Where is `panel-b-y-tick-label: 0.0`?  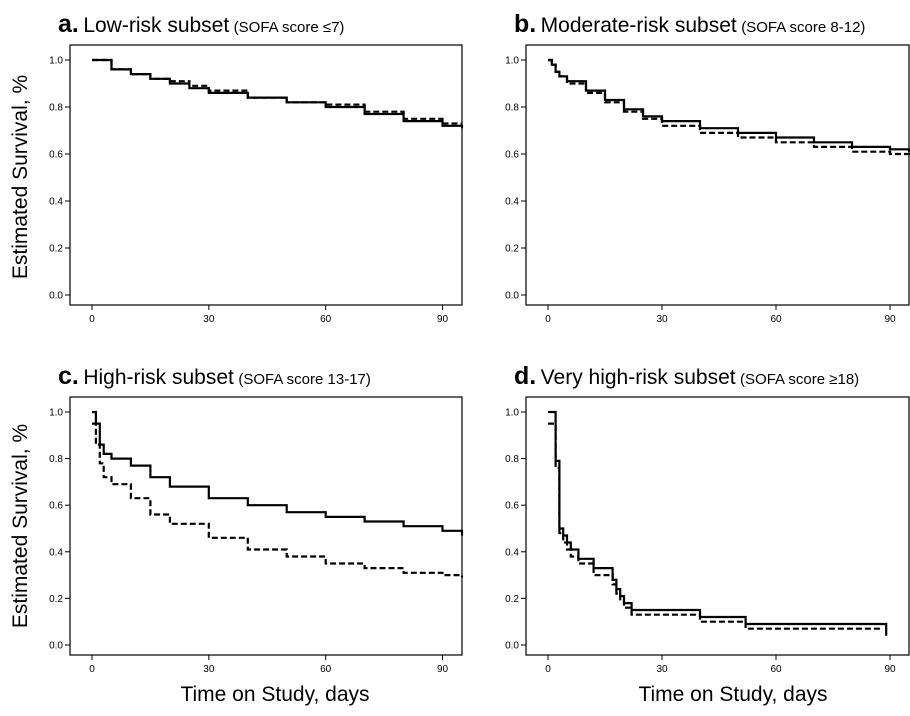
panel-b-y-tick-label: 0.0 is located at coordinates (512, 296).